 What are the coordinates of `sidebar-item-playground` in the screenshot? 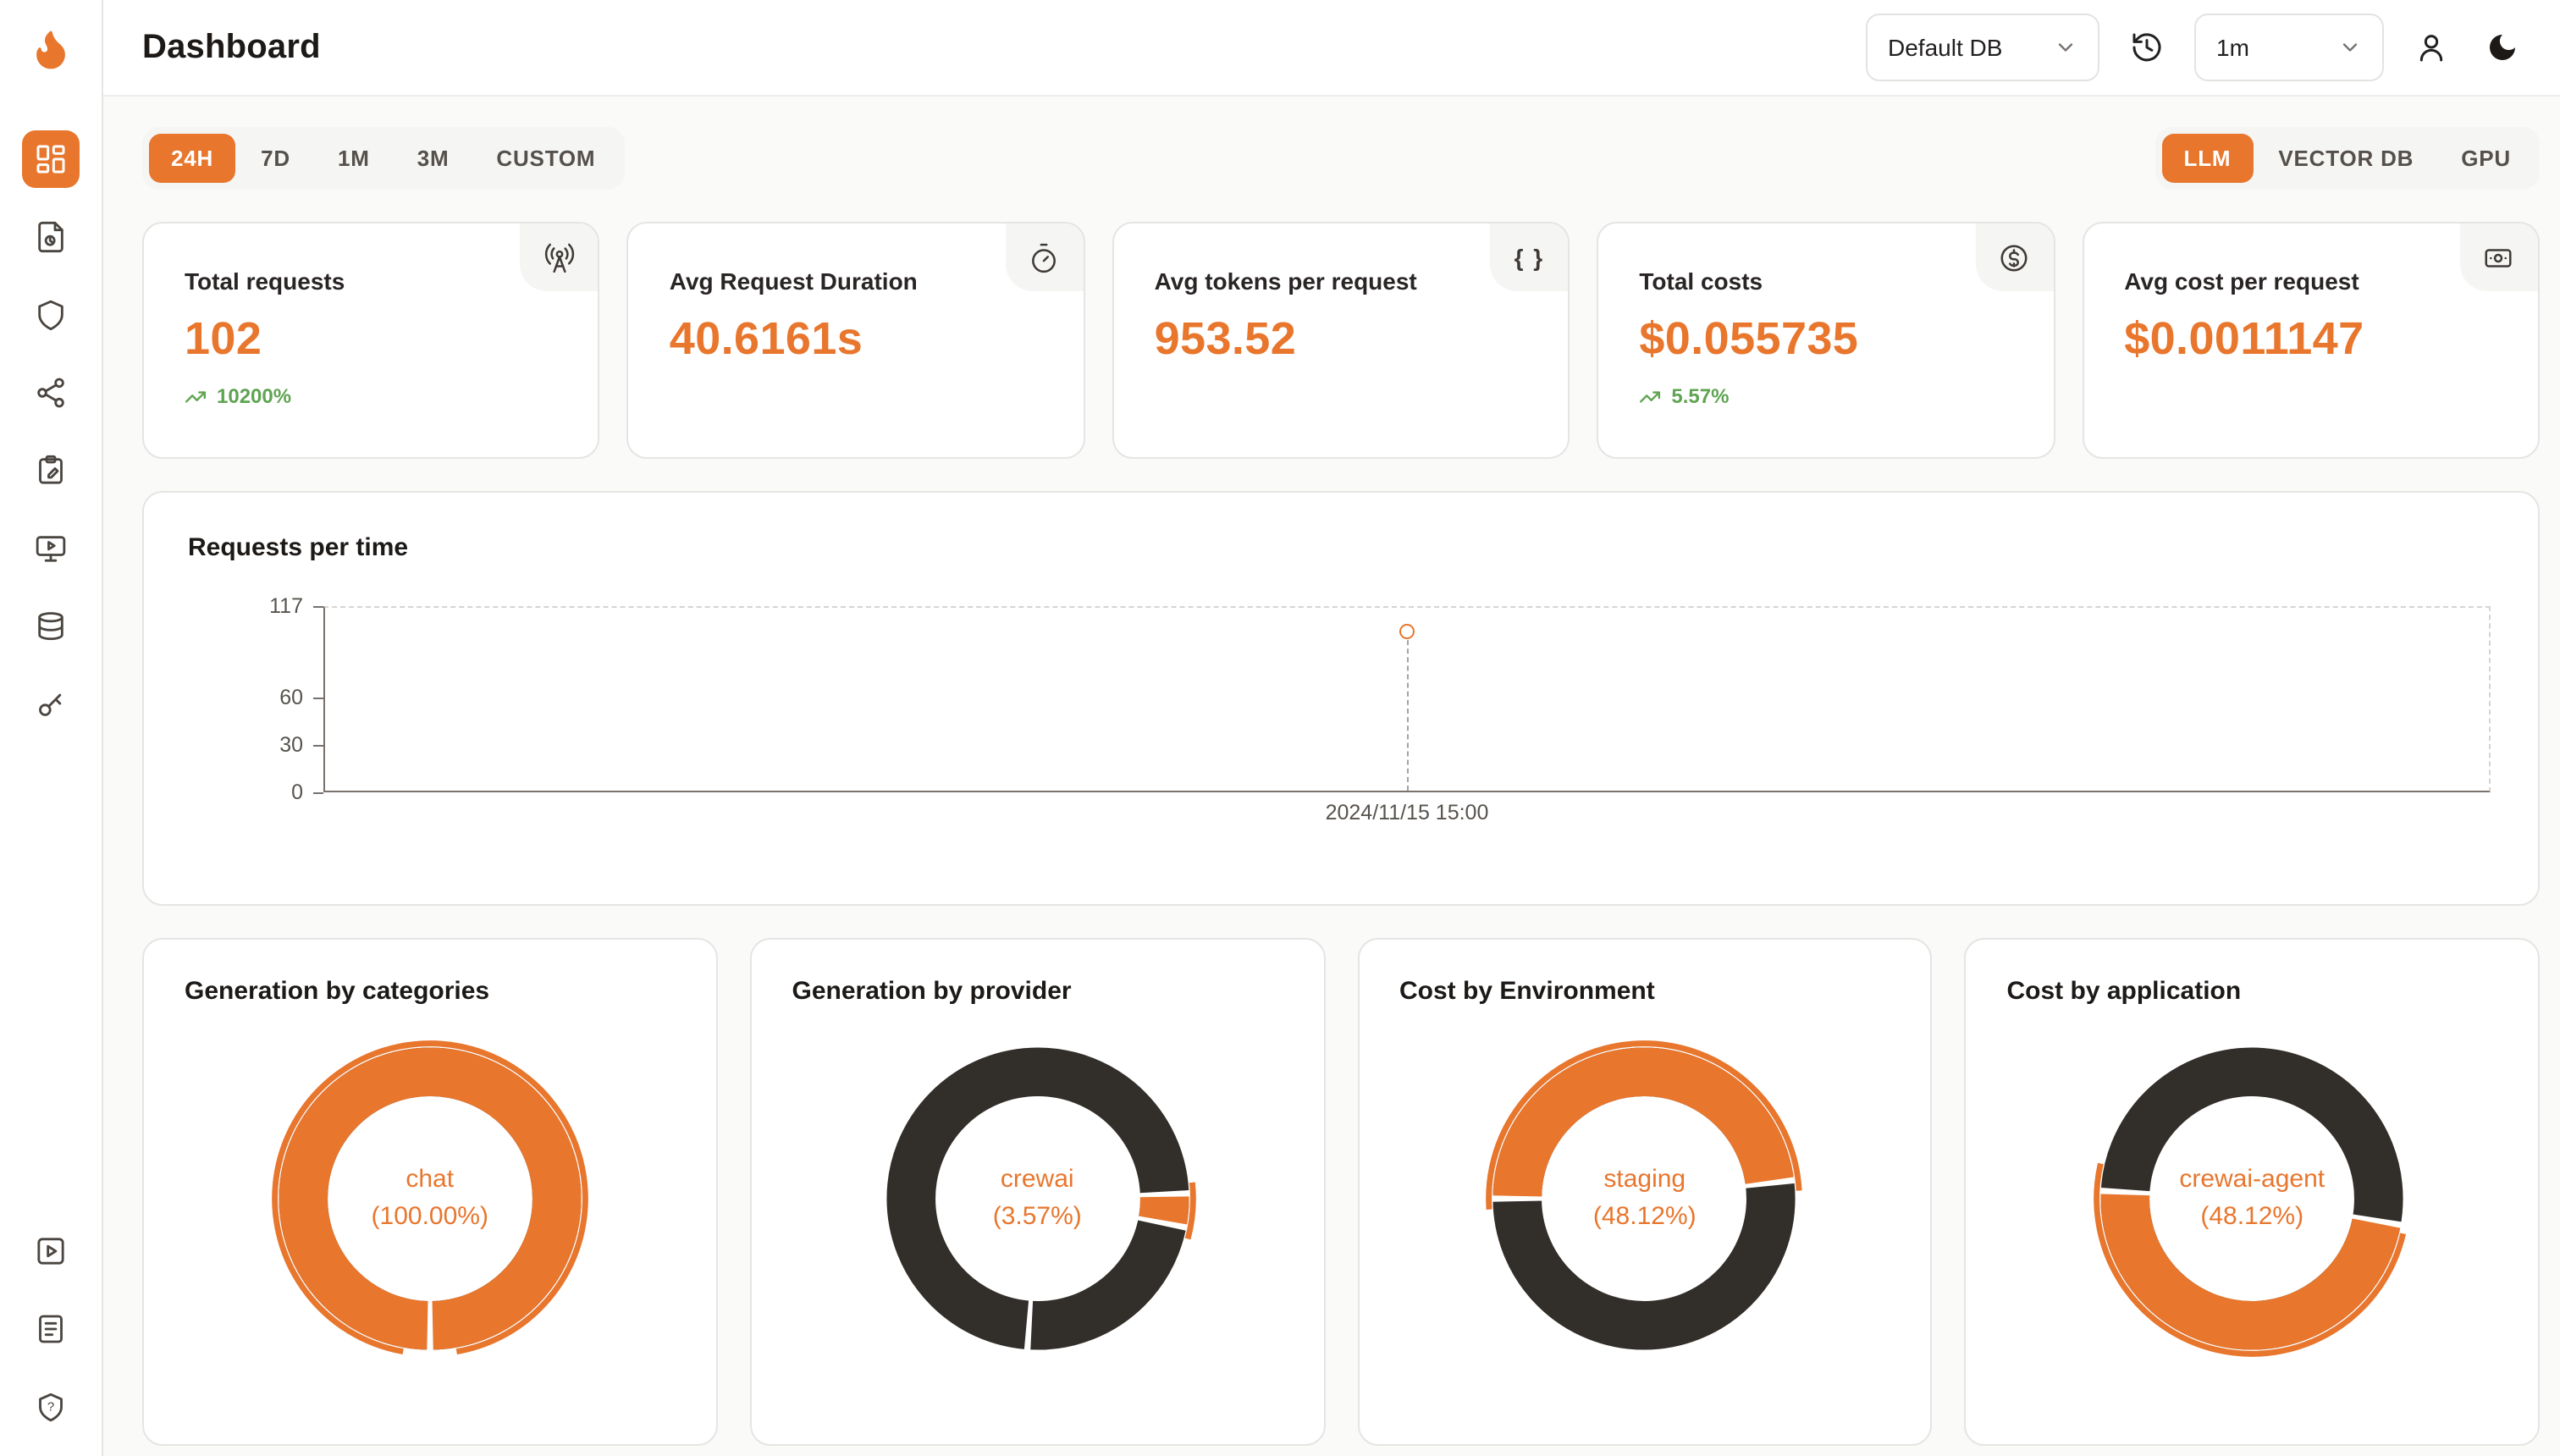 It's located at (51, 548).